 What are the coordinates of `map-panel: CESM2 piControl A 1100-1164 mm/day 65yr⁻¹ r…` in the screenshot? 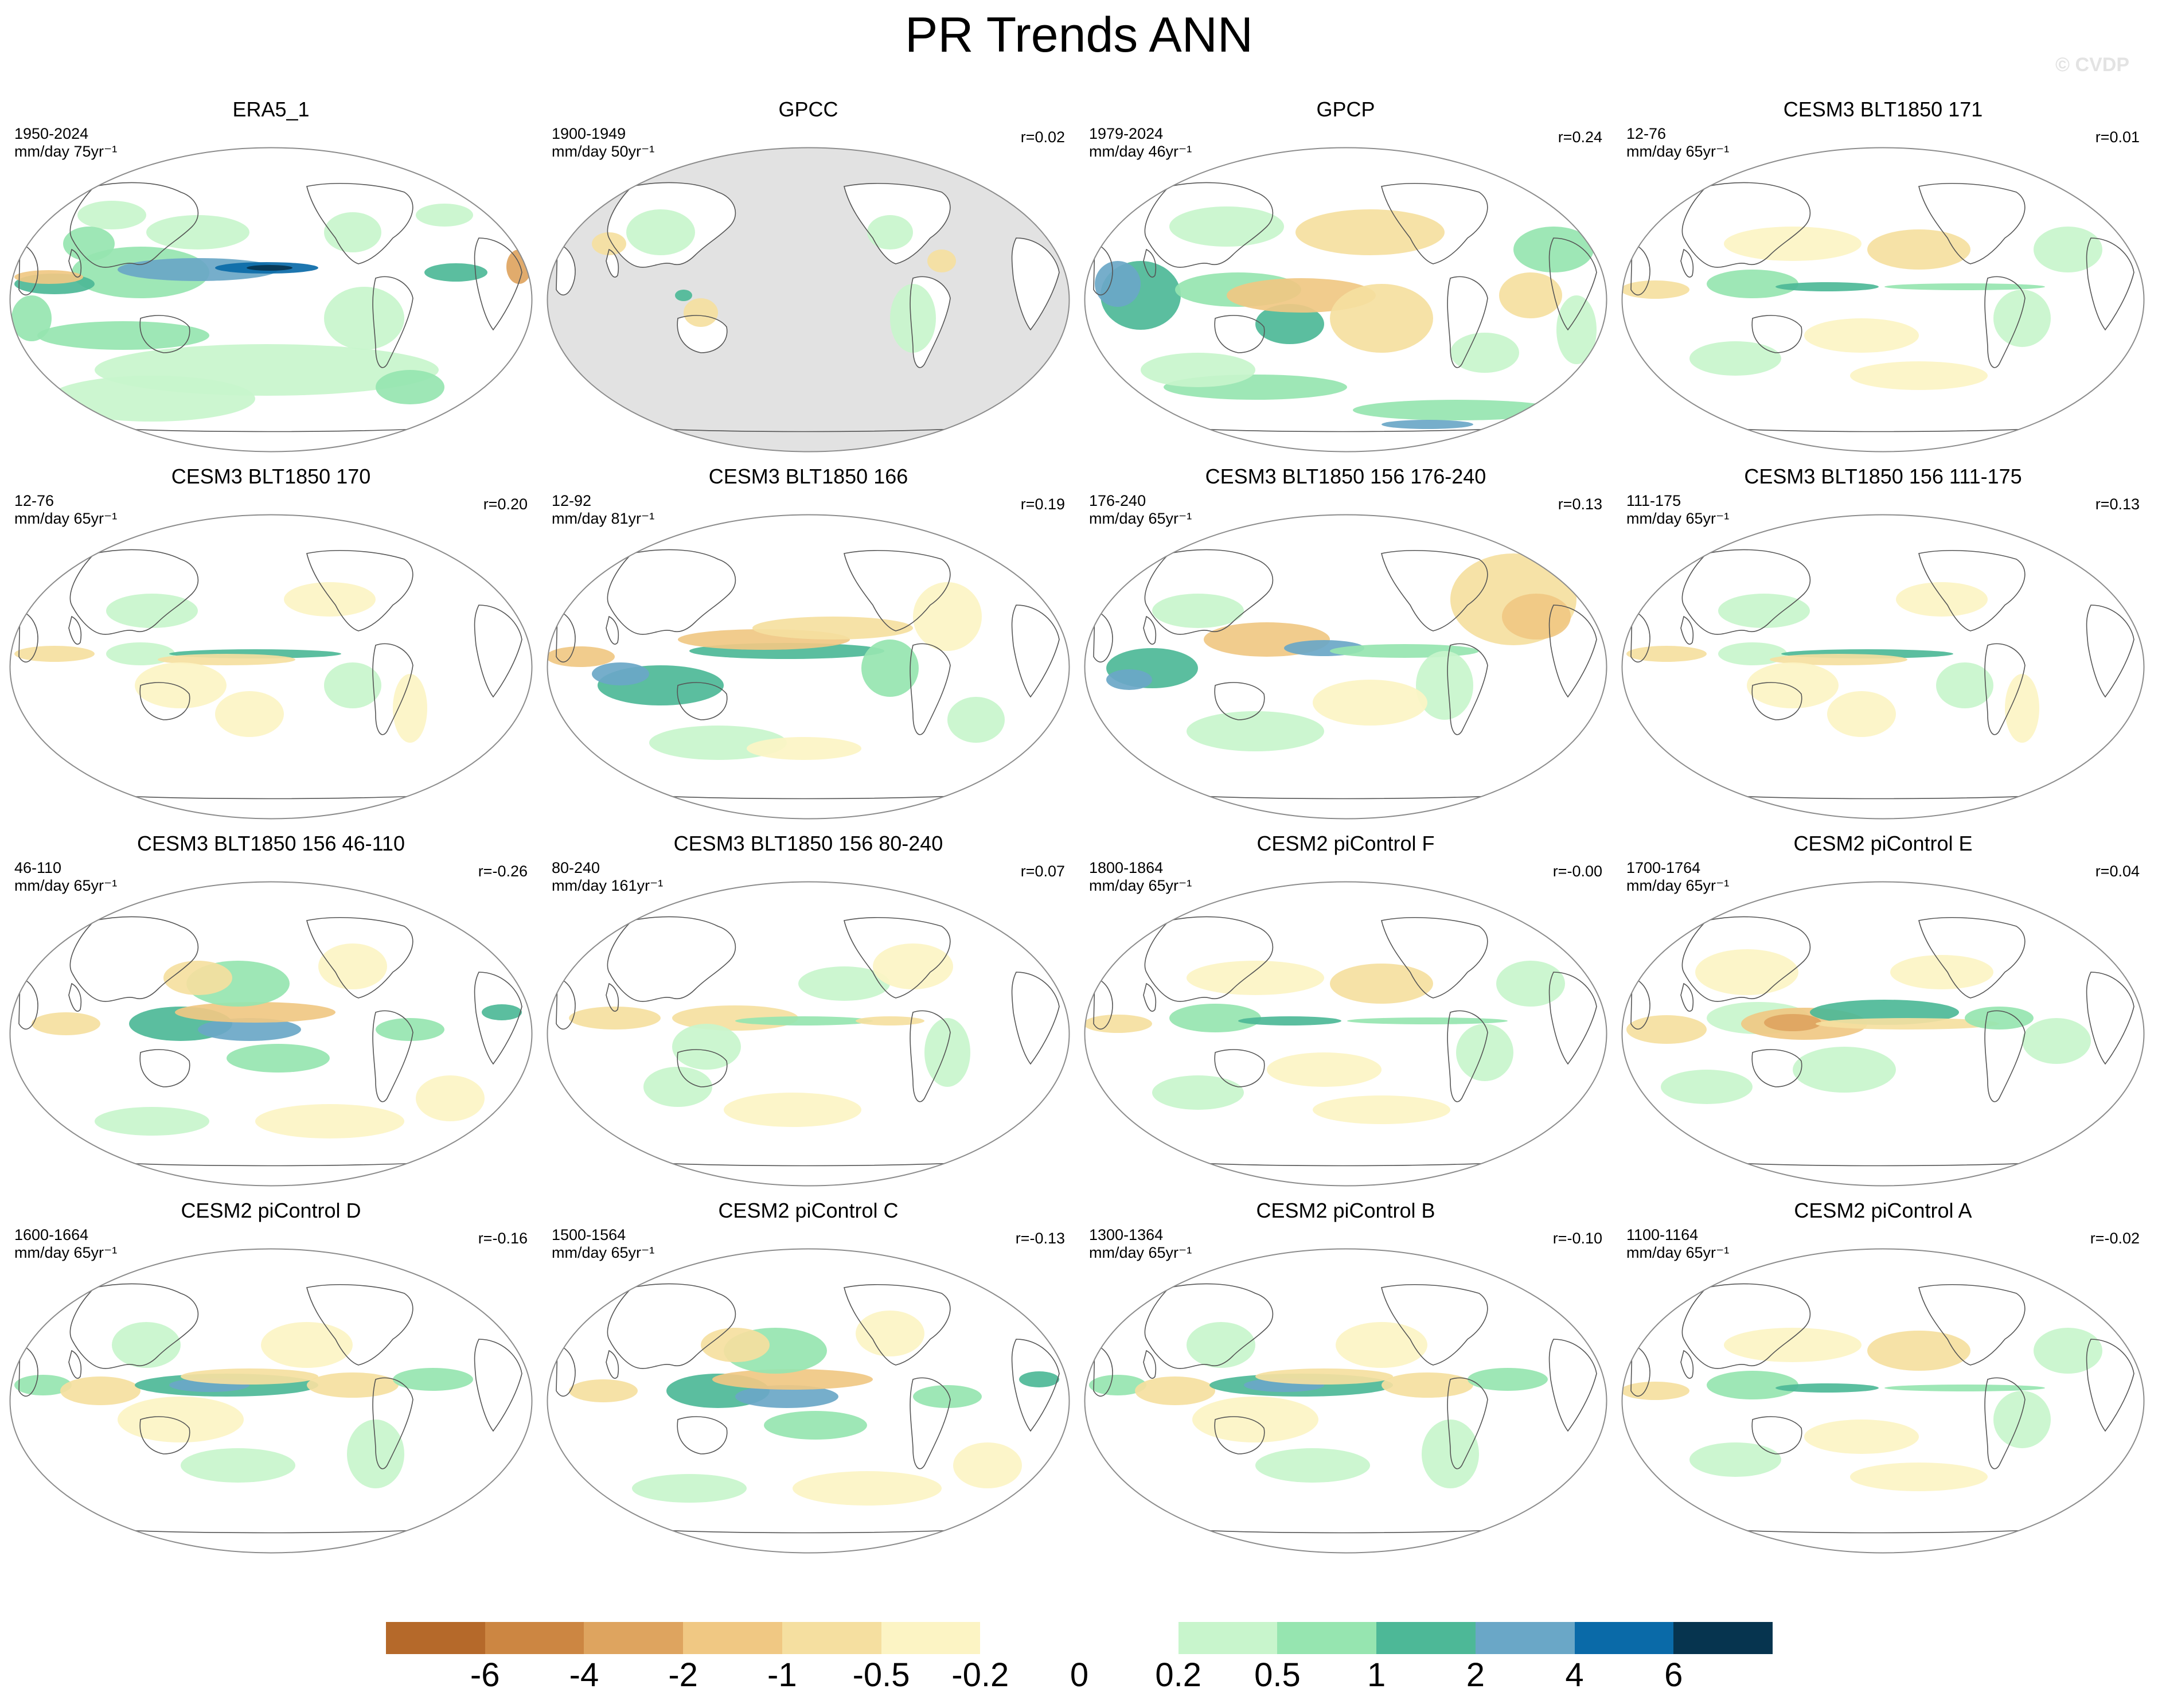 It's located at (1883, 1370).